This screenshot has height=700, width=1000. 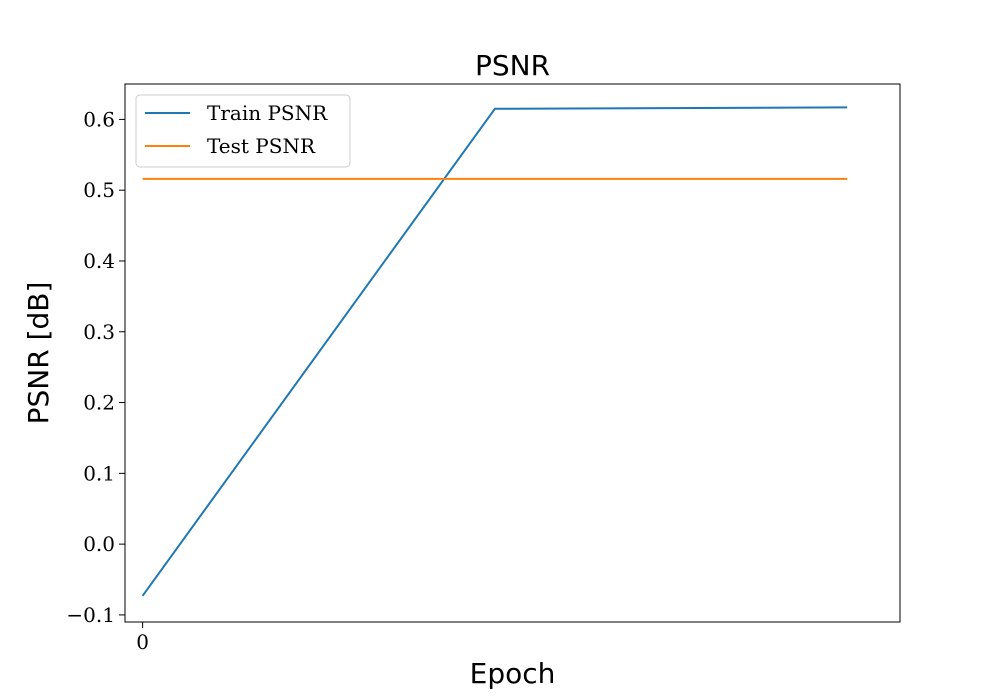 I want to click on legend: Train PSNR Test PSNR, so click(x=243, y=131).